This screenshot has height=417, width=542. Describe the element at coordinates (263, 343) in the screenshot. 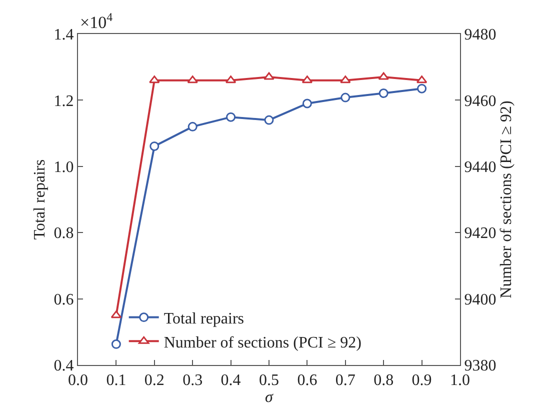

I see `legend-label: Number of sections (PCI ≥ 92)` at that location.